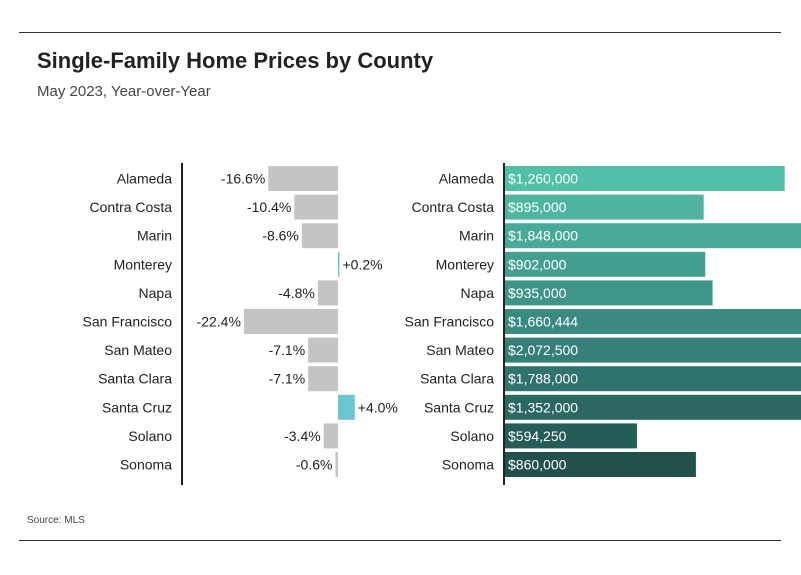 This screenshot has height=575, width=801. I want to click on change-value-label-sonoma: -0.6%, so click(314, 465).